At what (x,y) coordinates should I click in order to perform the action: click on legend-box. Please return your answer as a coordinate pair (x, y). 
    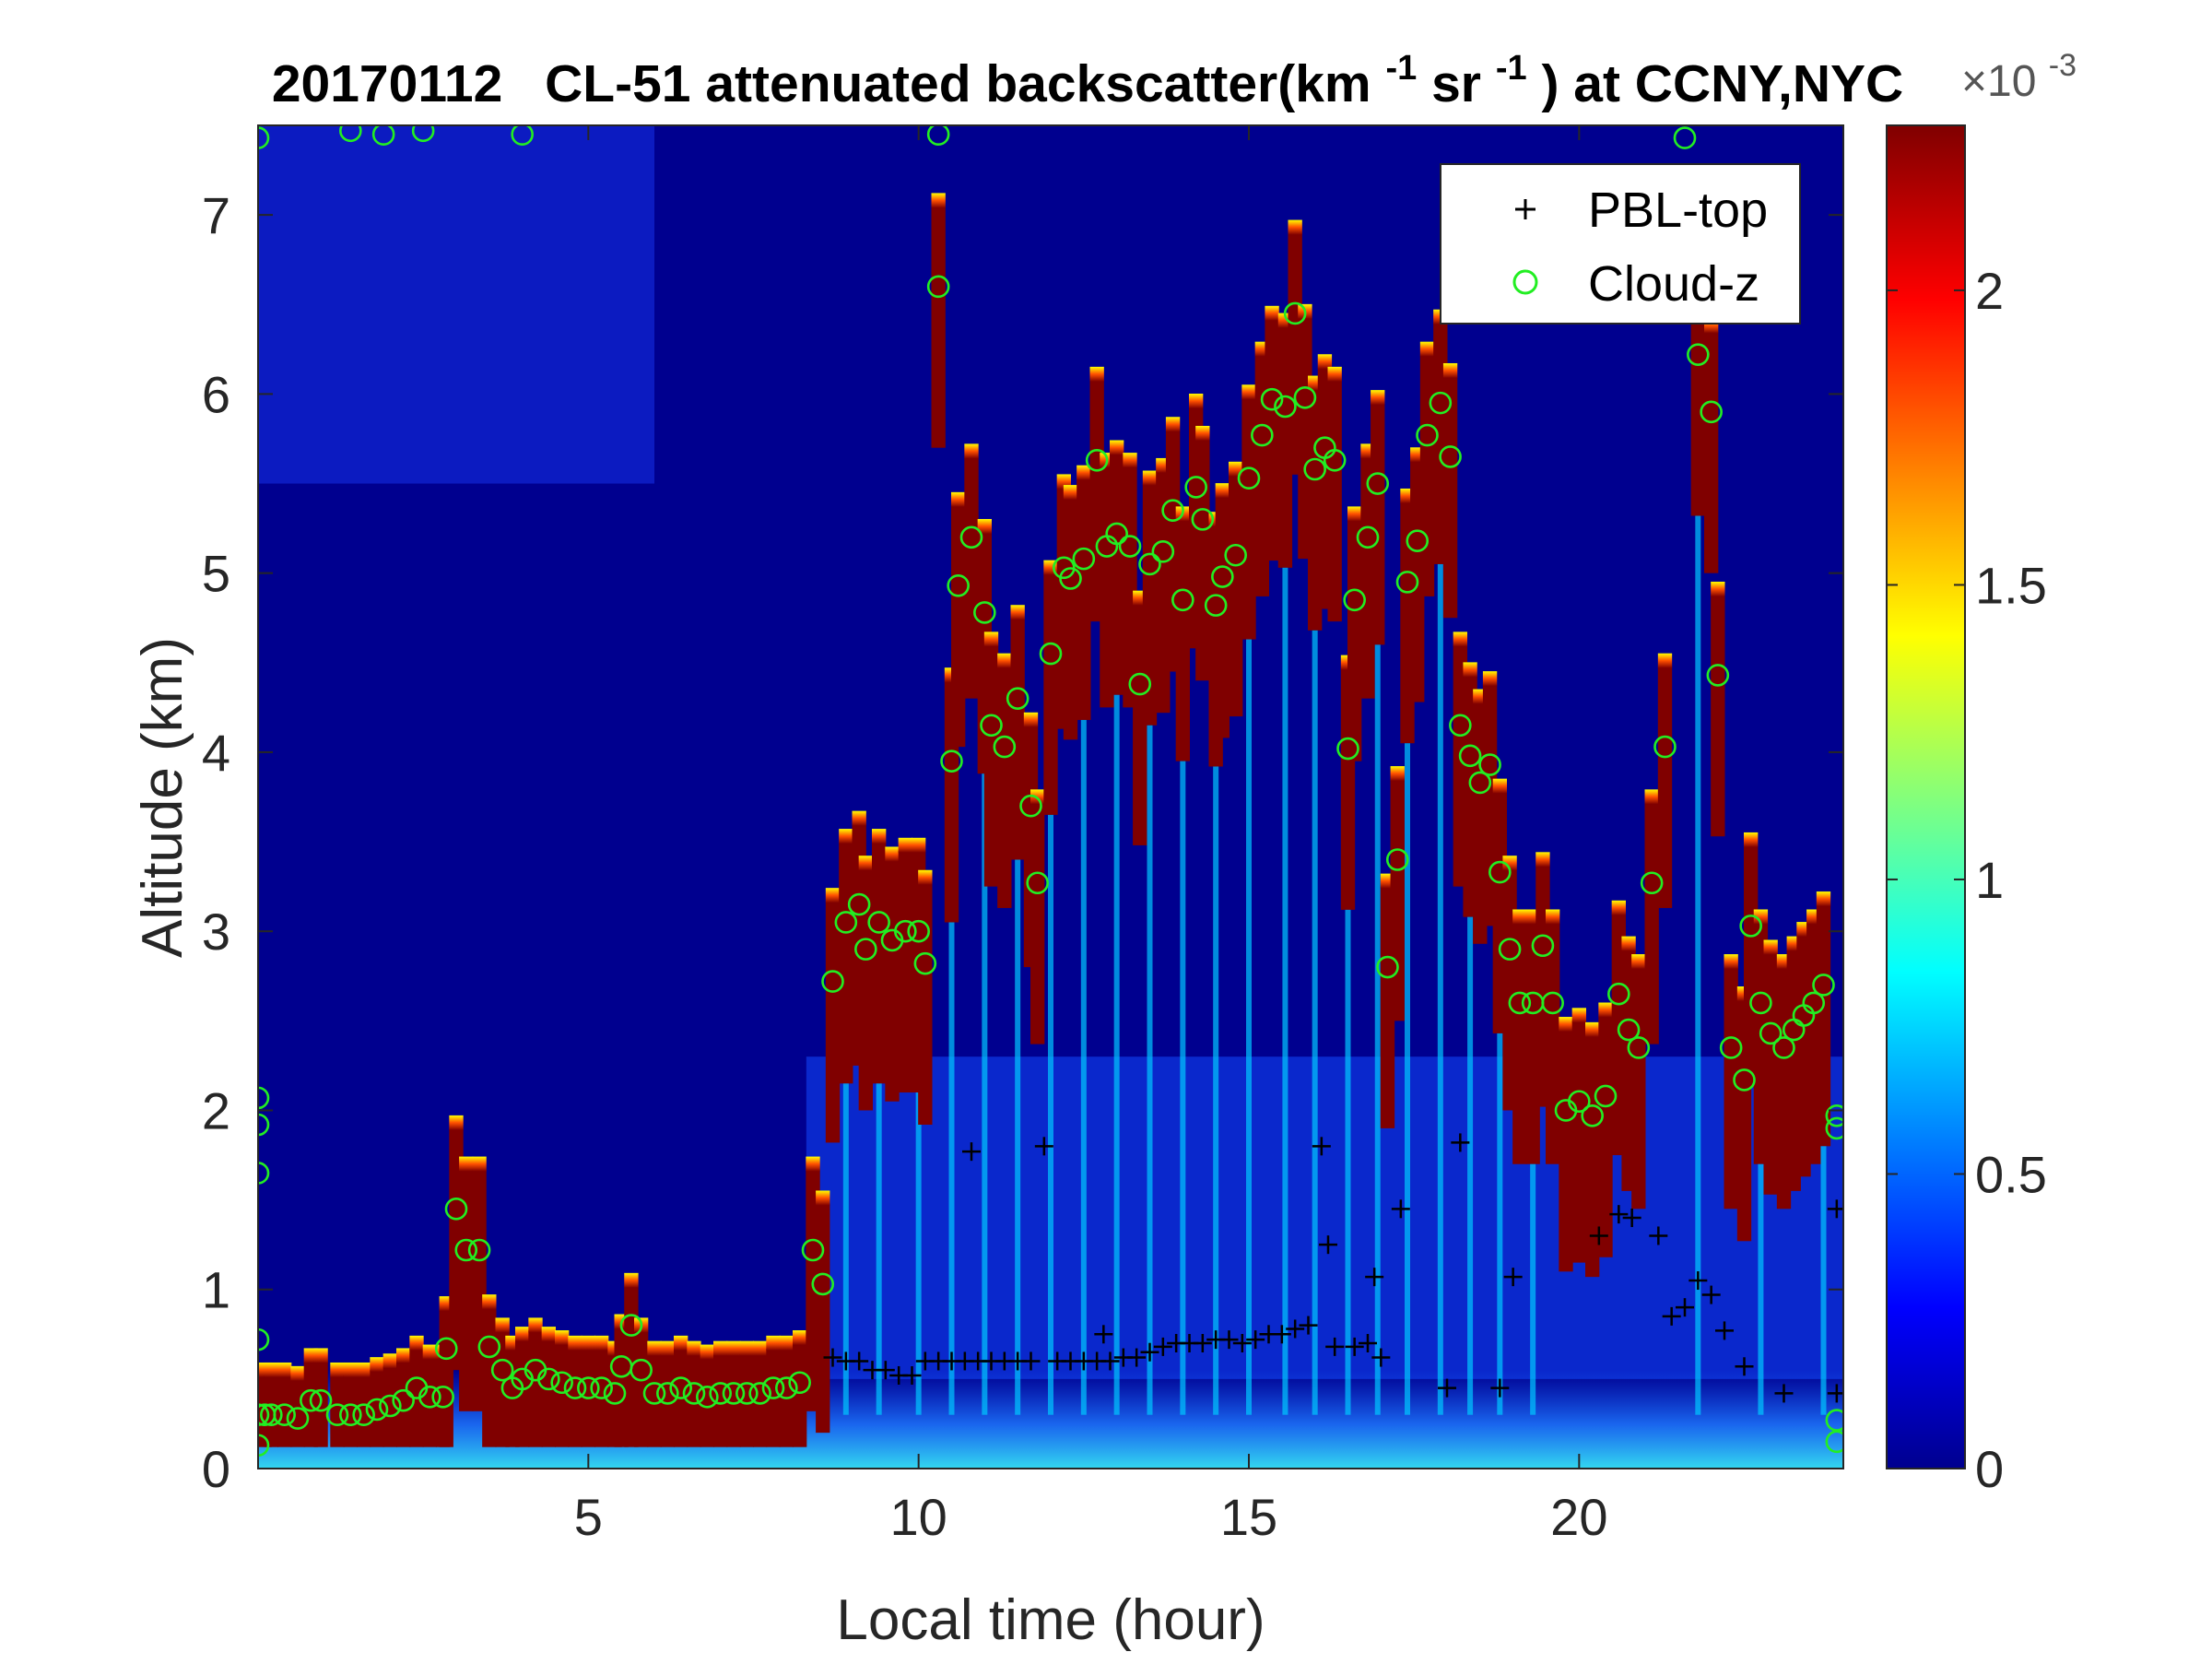
    Looking at the image, I should click on (1620, 244).